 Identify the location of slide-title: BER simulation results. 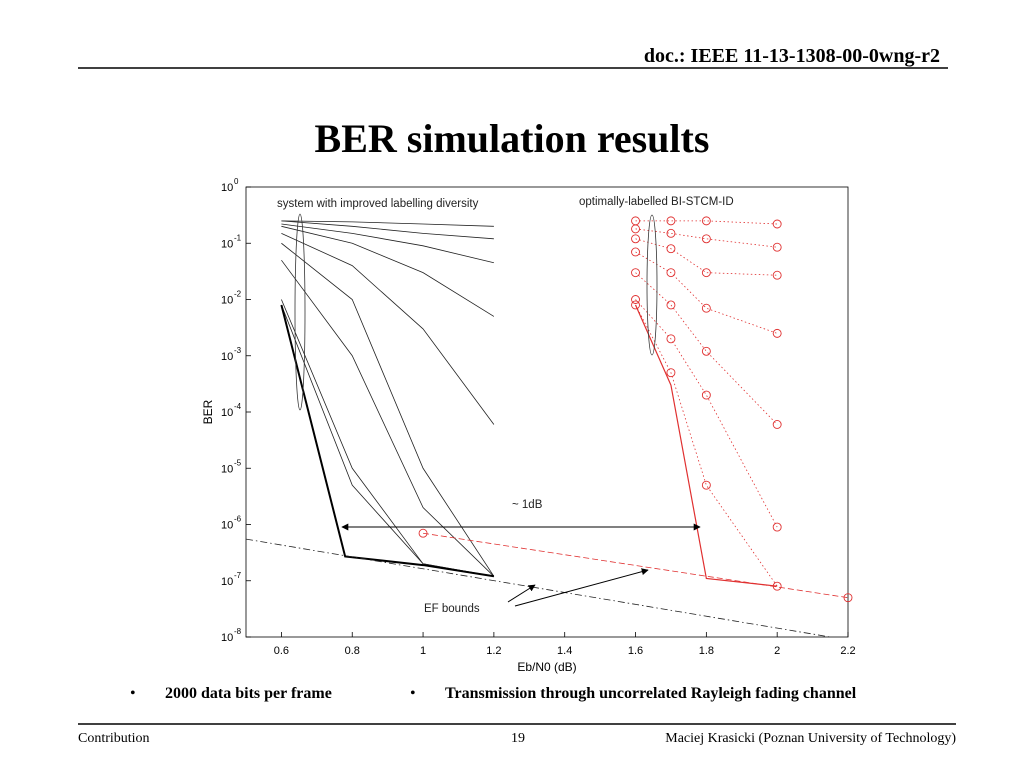
(512, 138).